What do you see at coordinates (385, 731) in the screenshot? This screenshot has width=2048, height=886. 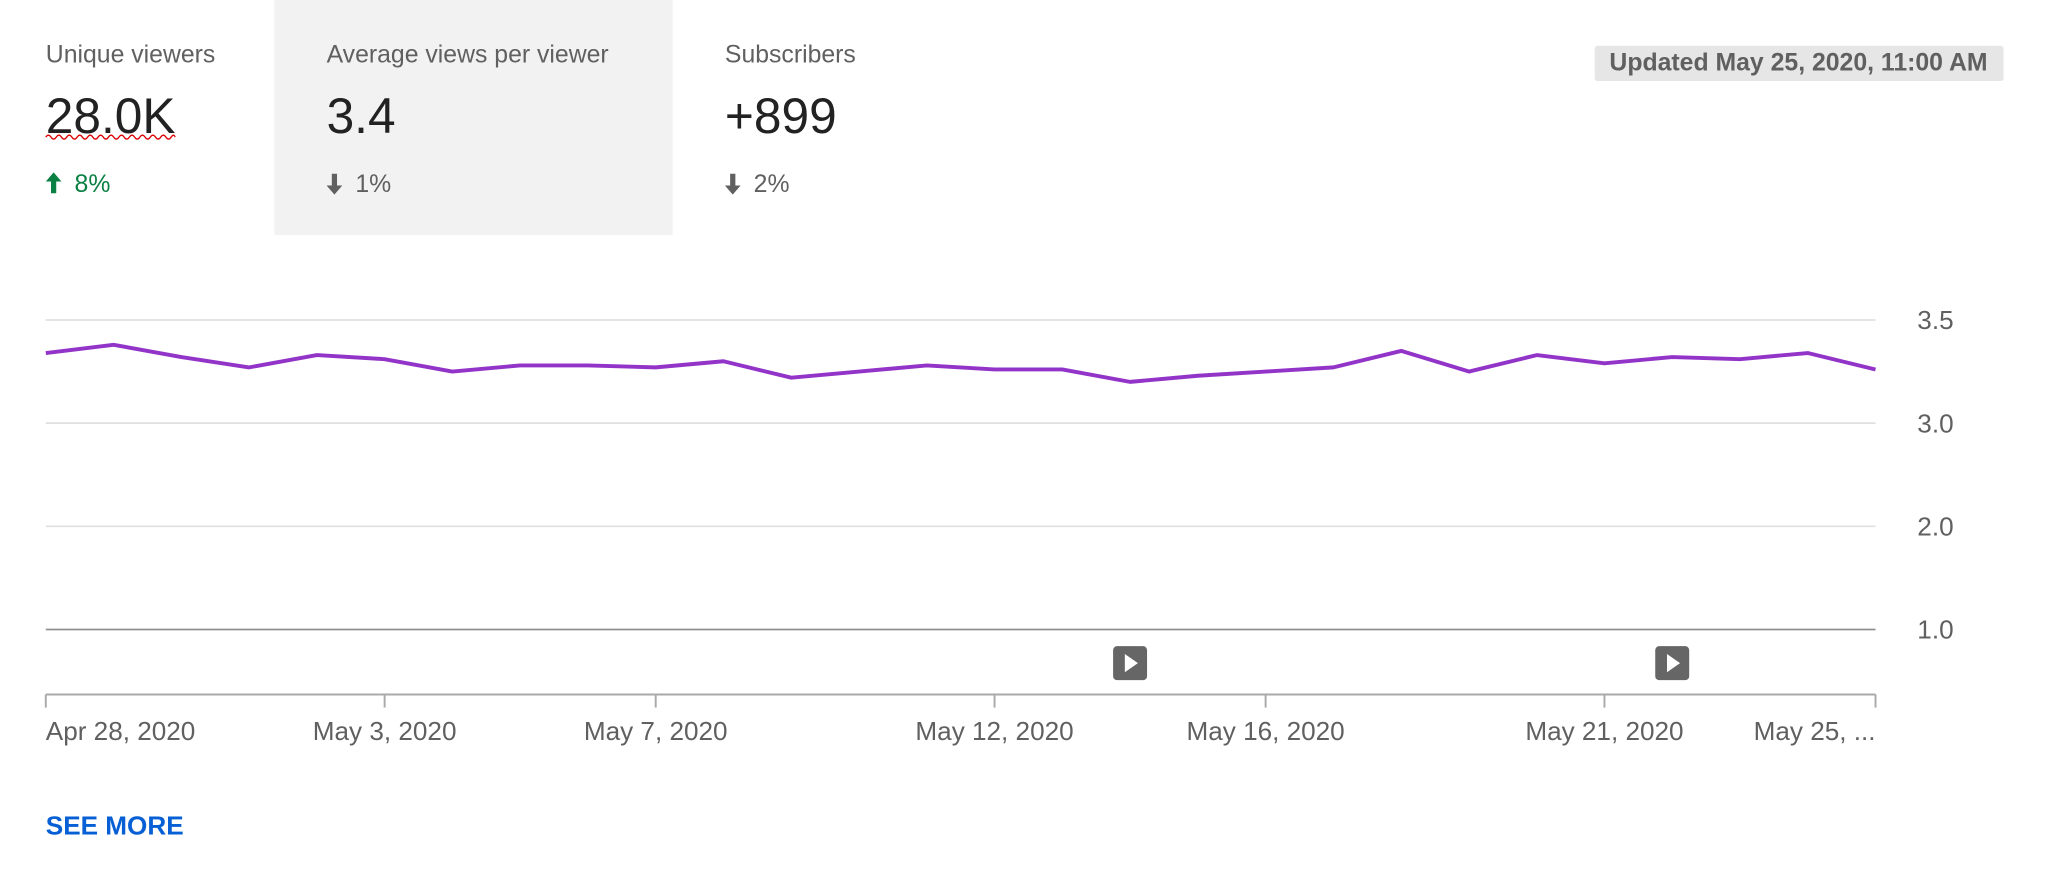 I see `x-tick-label: May 3, 2020` at bounding box center [385, 731].